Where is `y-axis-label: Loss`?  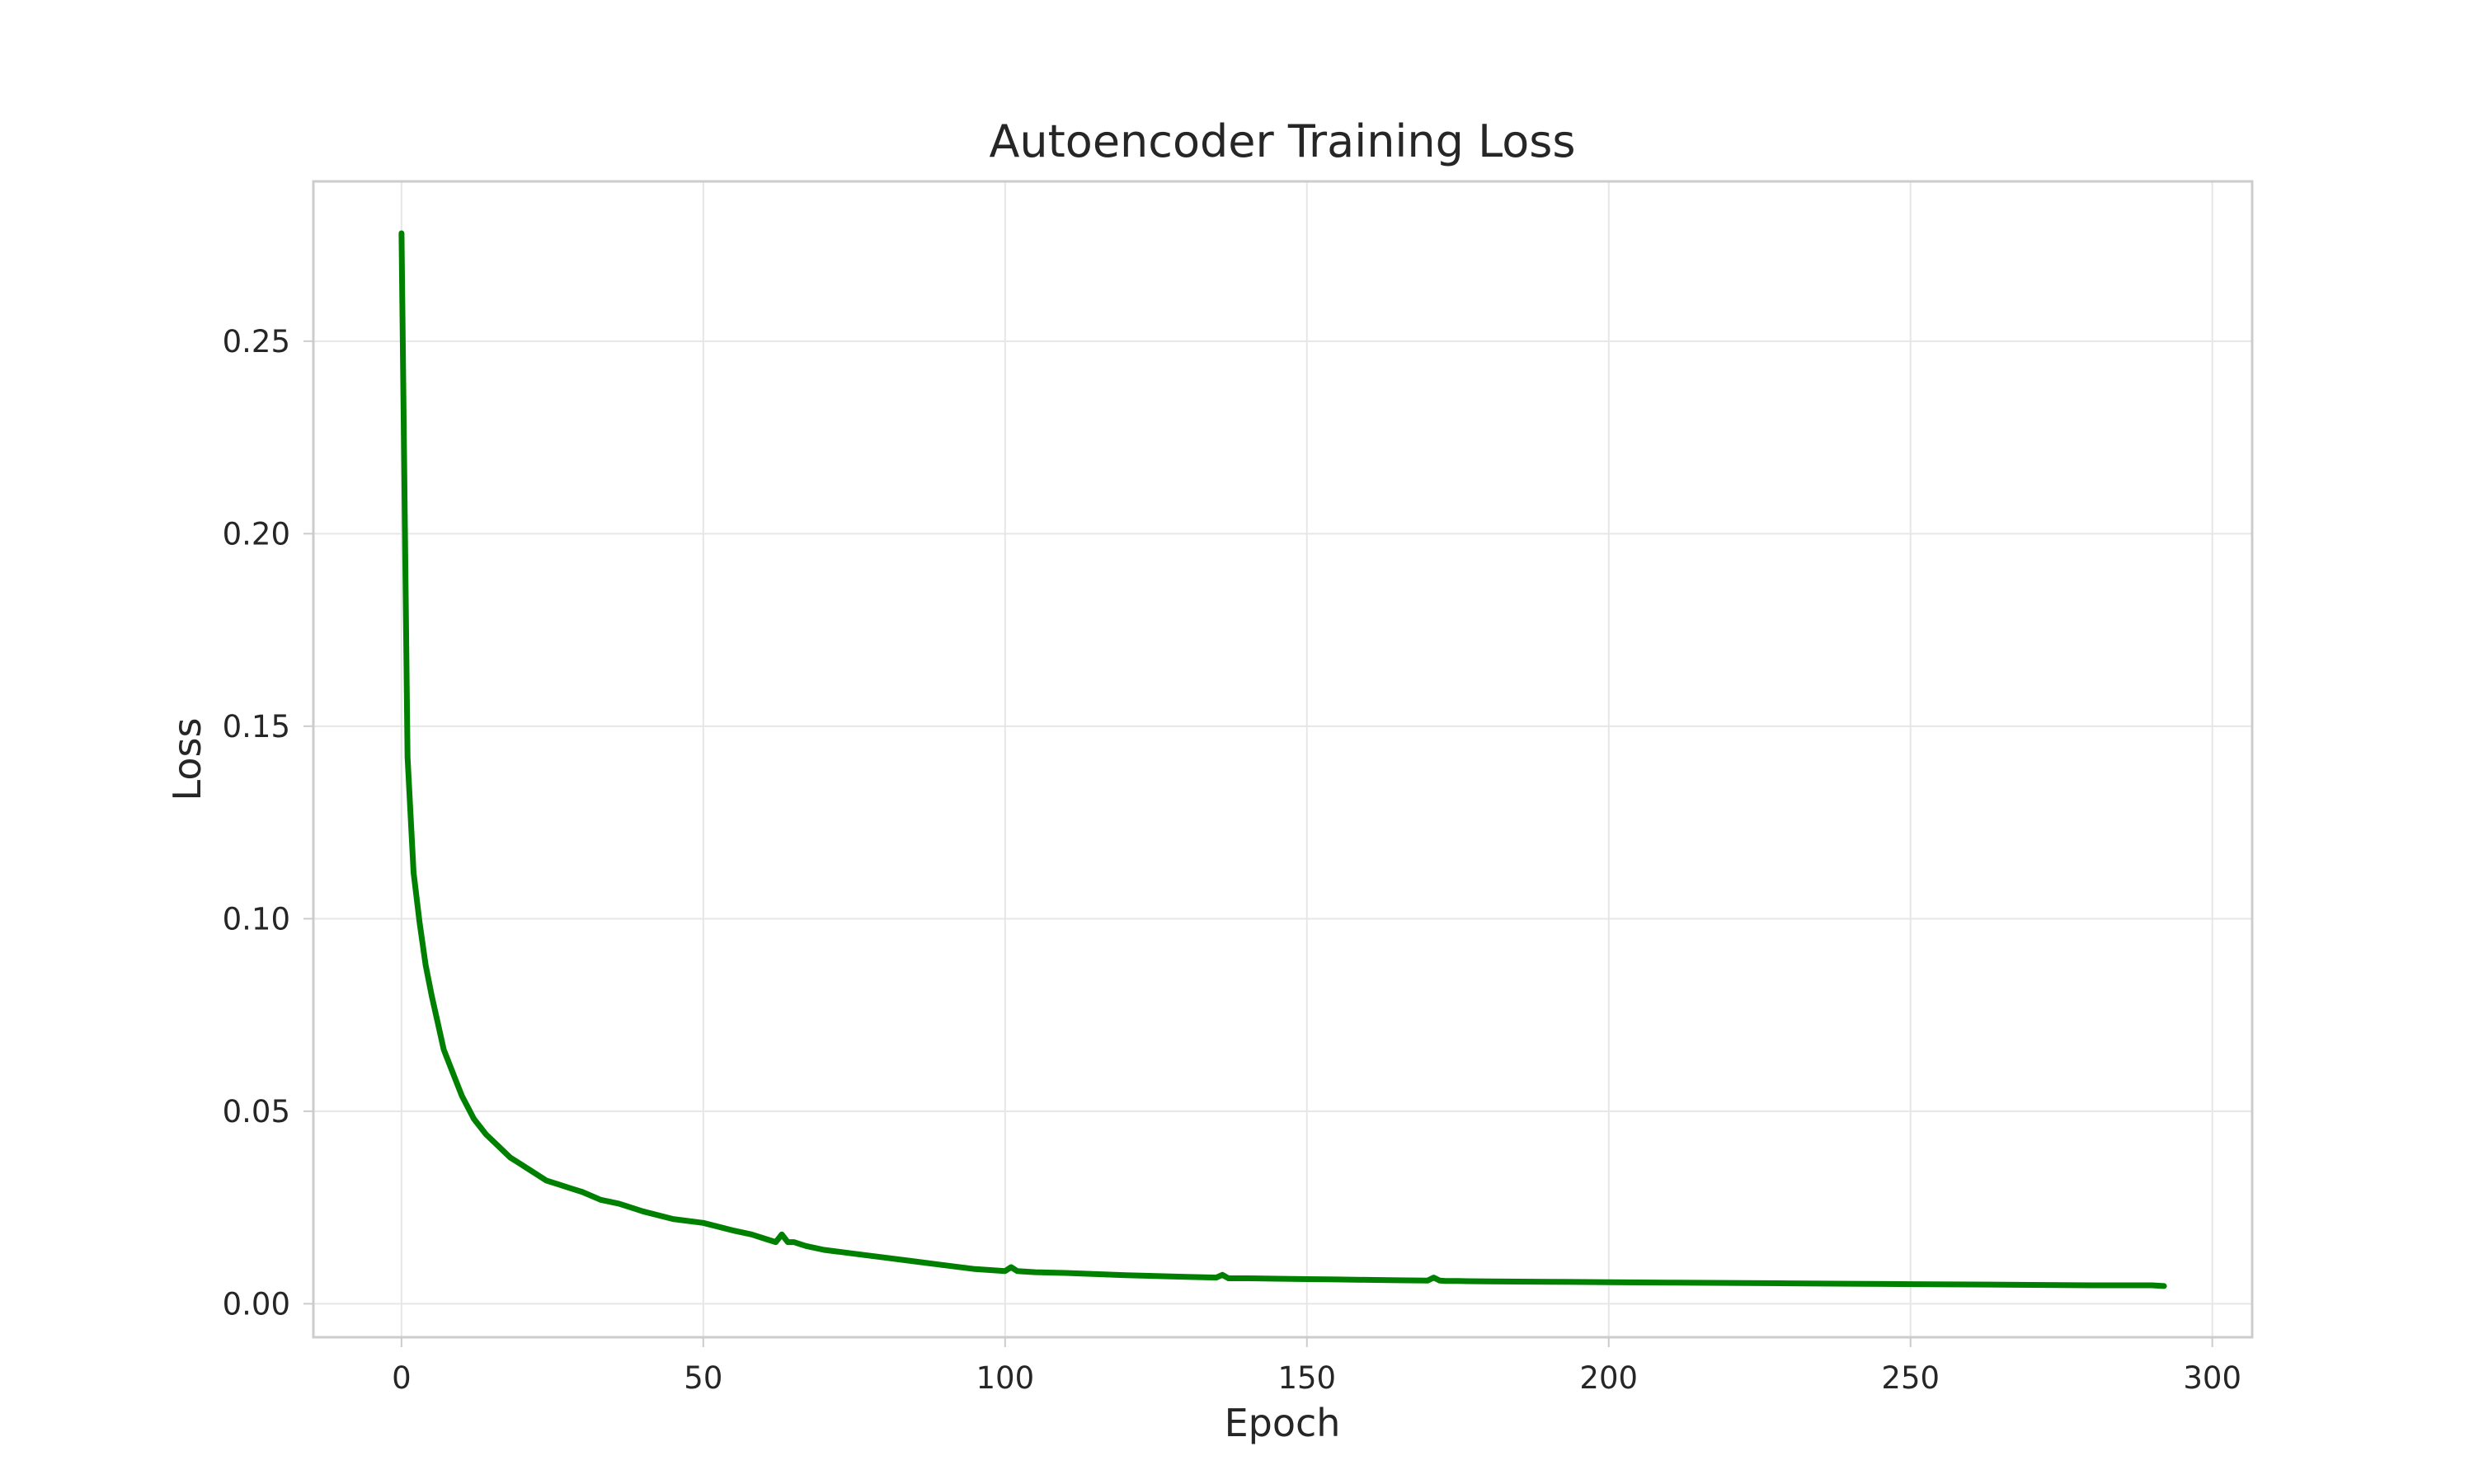
y-axis-label: Loss is located at coordinates (187, 759).